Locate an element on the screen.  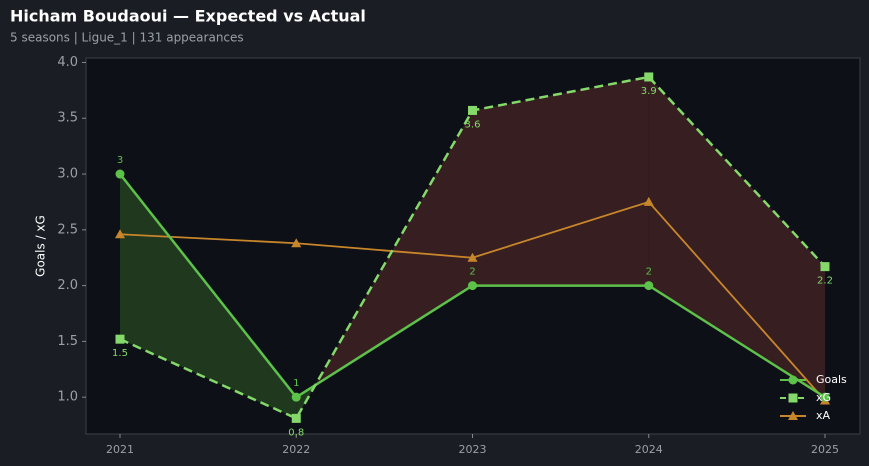
y-axis-label: Goals / xG is located at coordinates (41, 246).